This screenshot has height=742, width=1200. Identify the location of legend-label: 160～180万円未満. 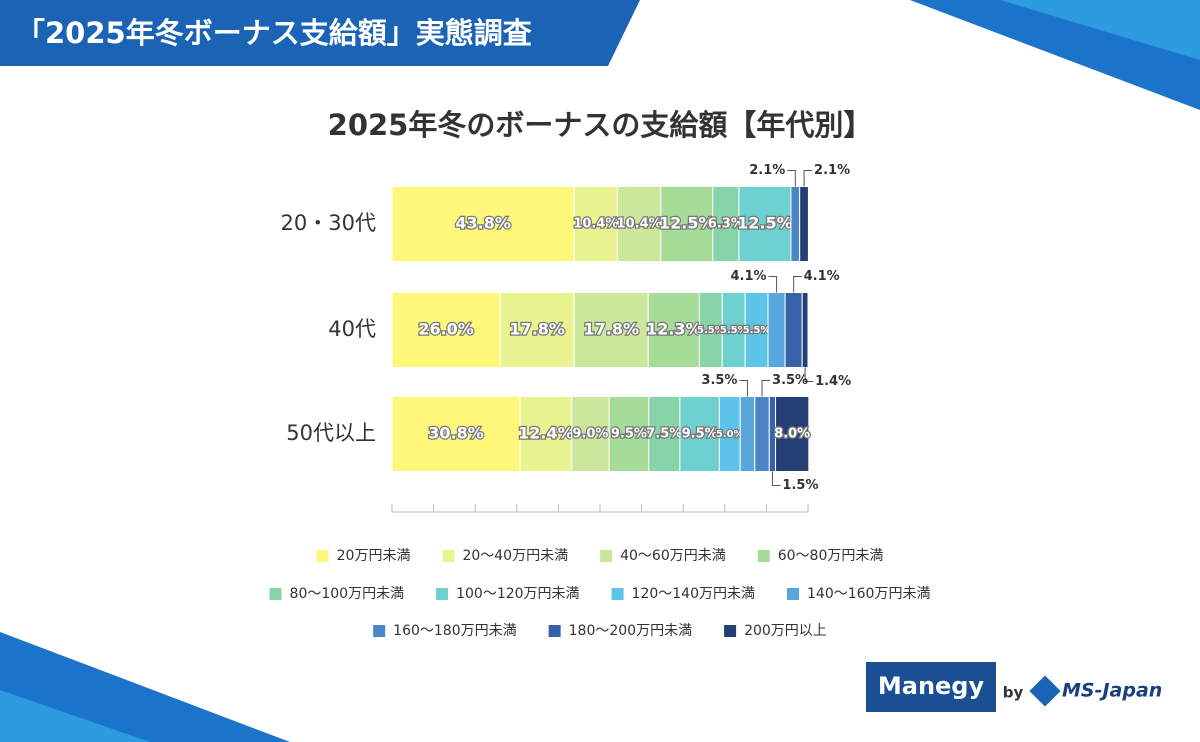
(454, 631).